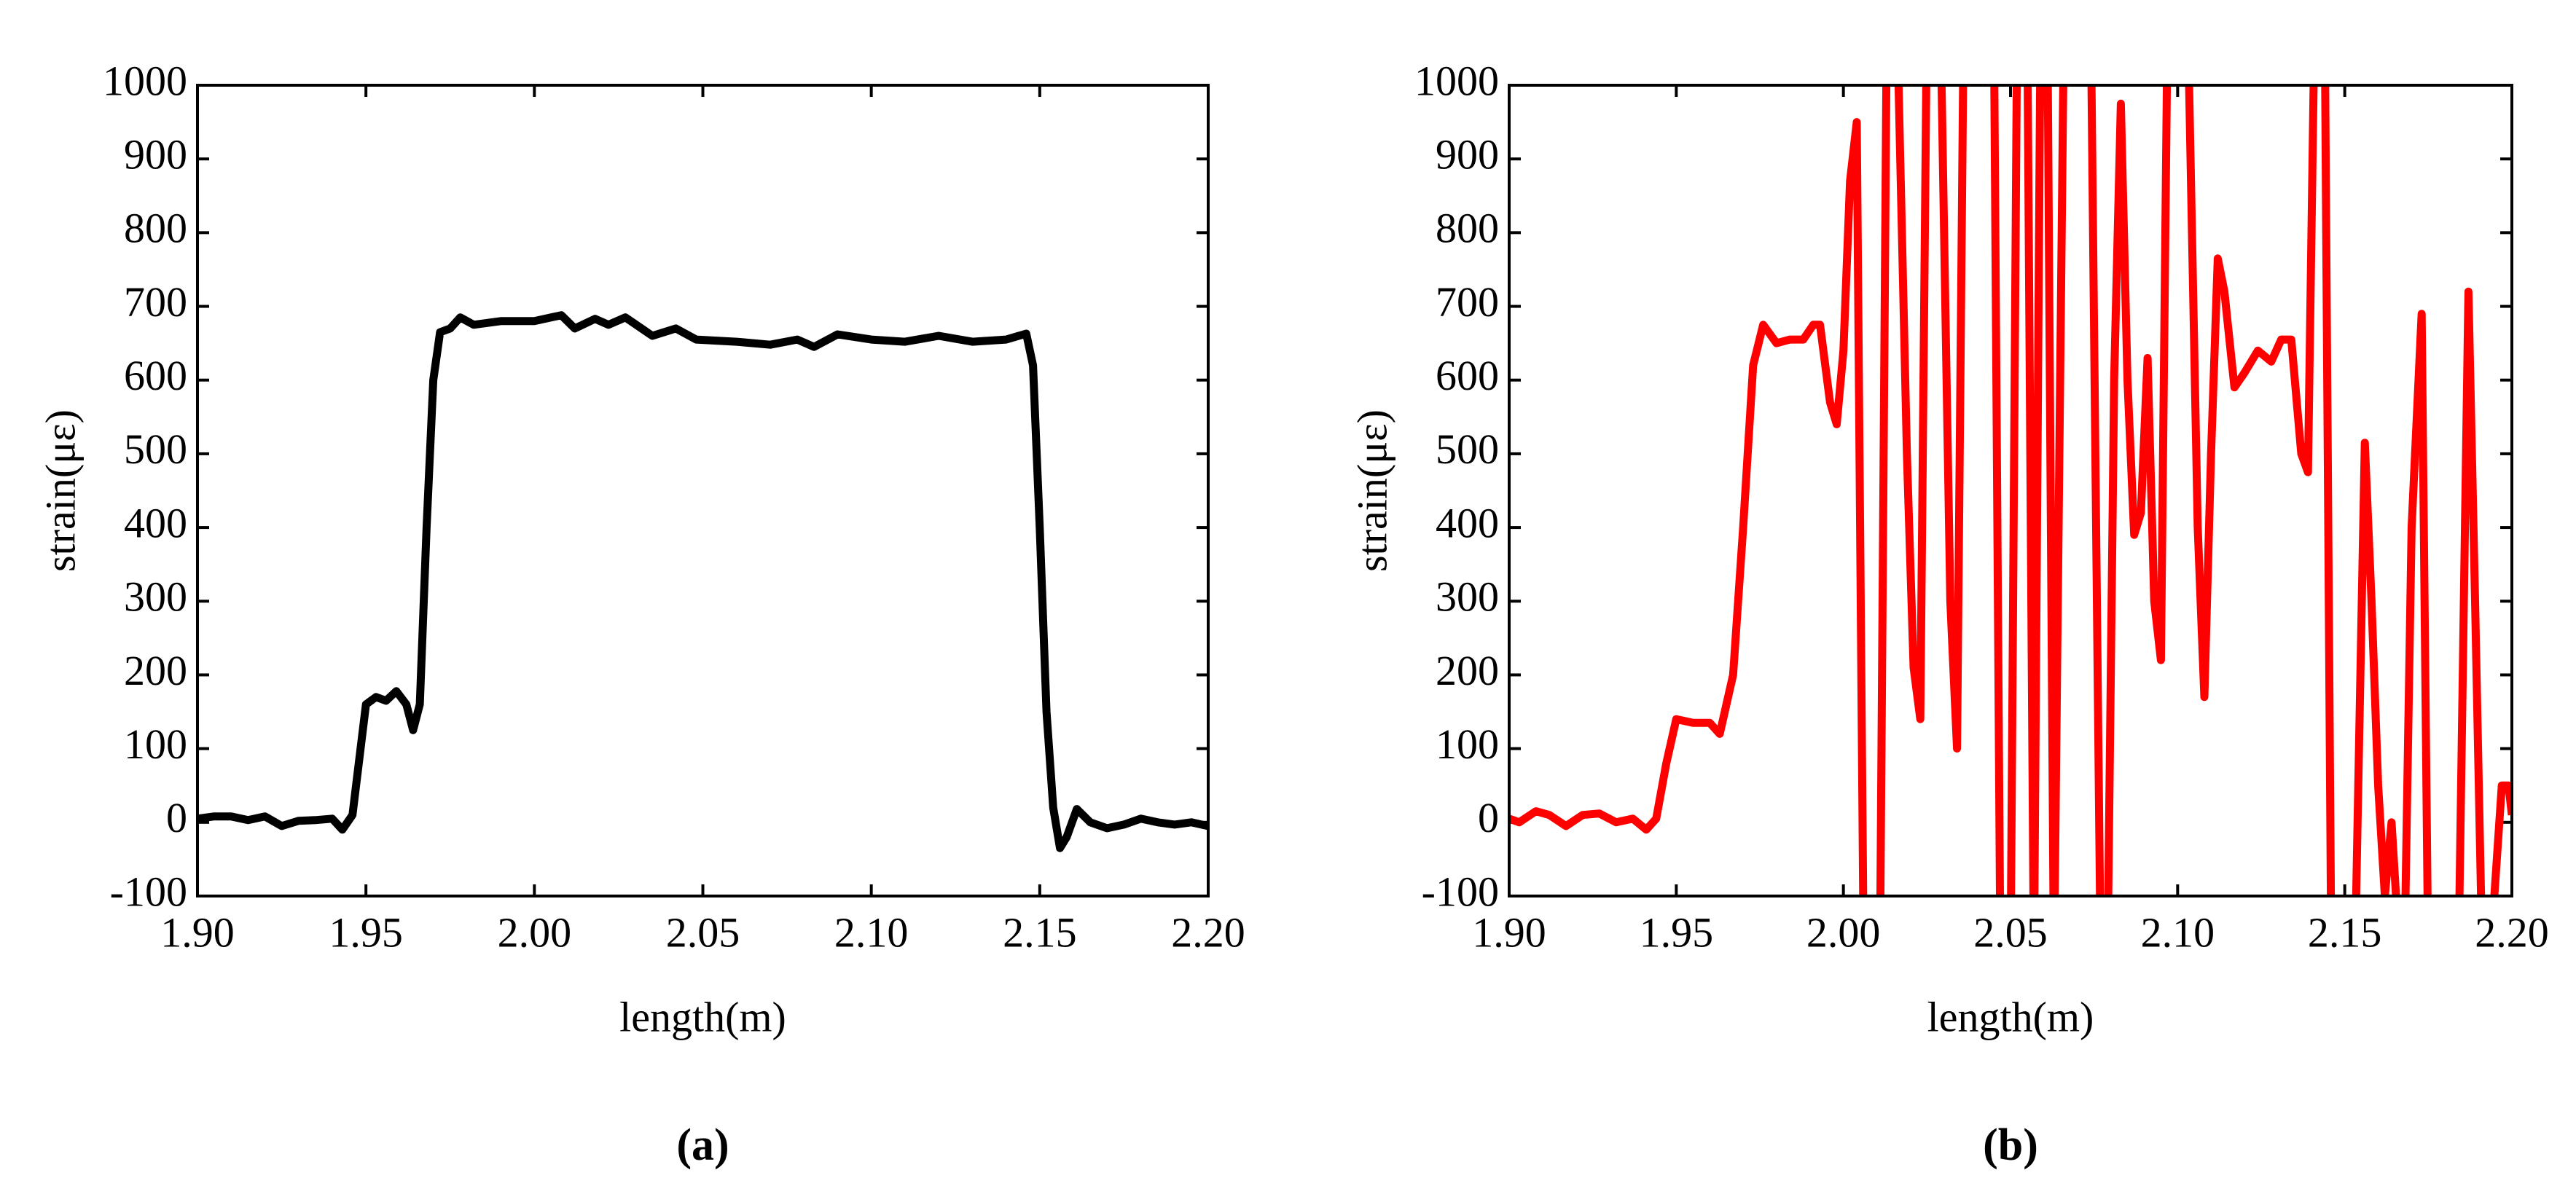  I want to click on panel-label: (a), so click(702, 1145).